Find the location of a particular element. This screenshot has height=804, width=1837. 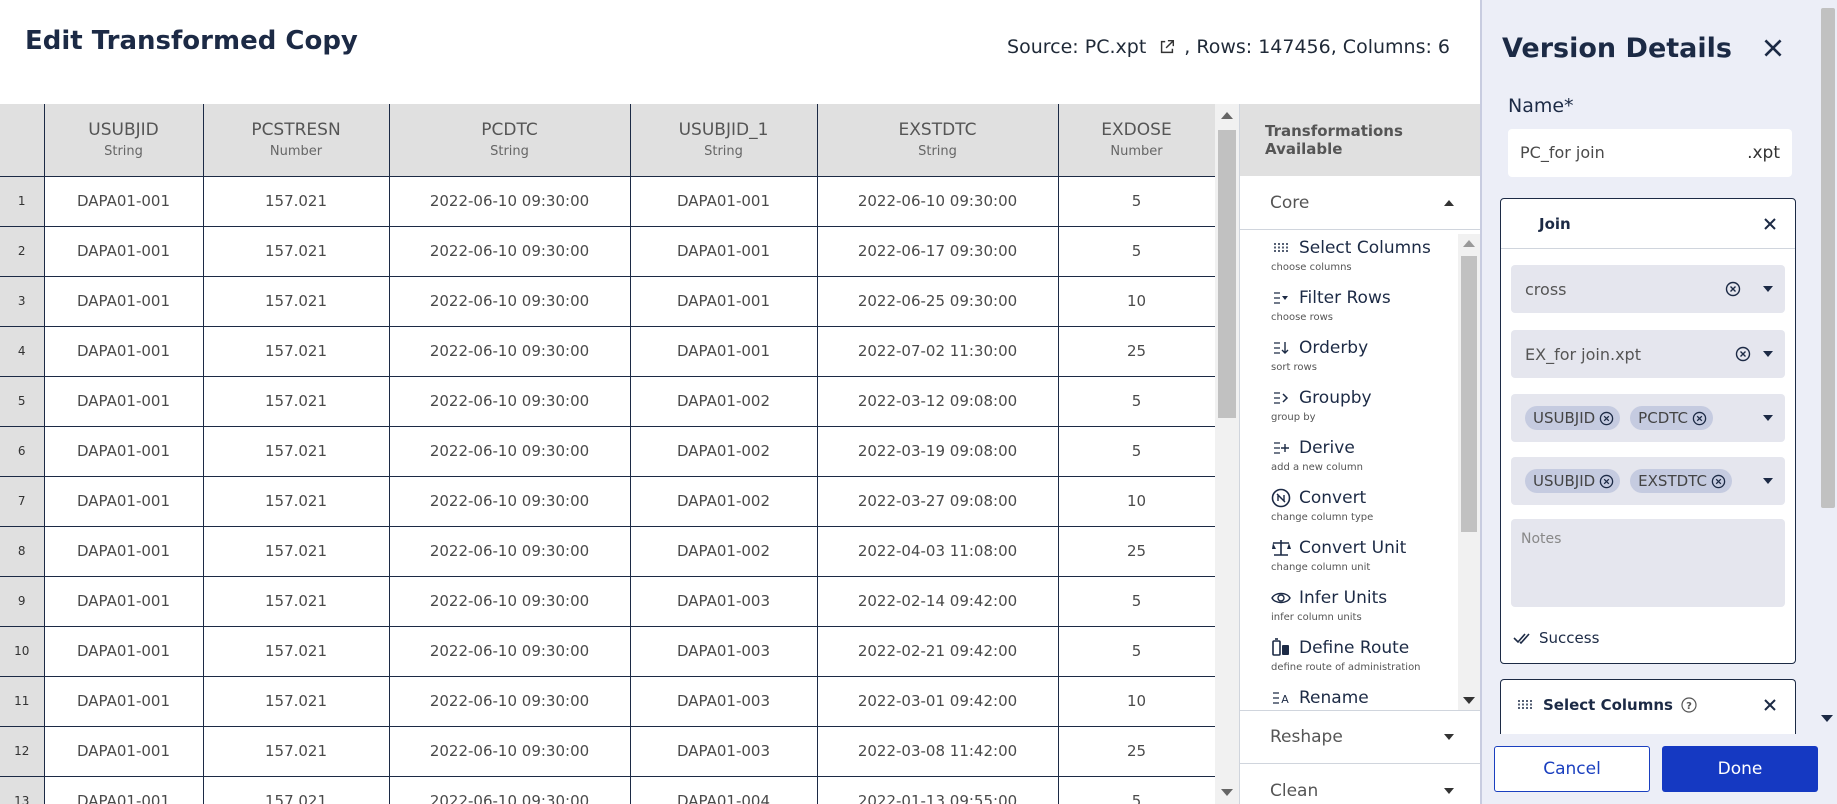

done-button: Done is located at coordinates (1740, 769).